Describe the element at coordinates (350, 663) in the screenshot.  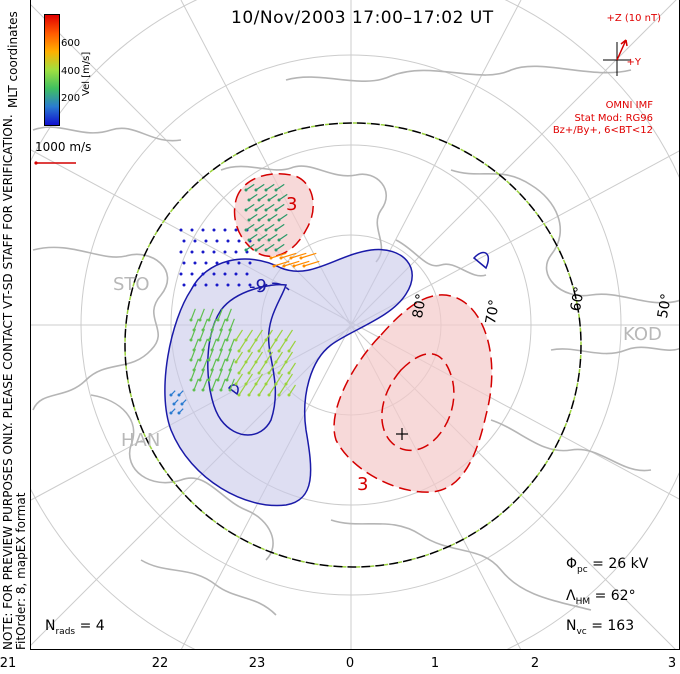
I see `mlt-tick: 0` at that location.